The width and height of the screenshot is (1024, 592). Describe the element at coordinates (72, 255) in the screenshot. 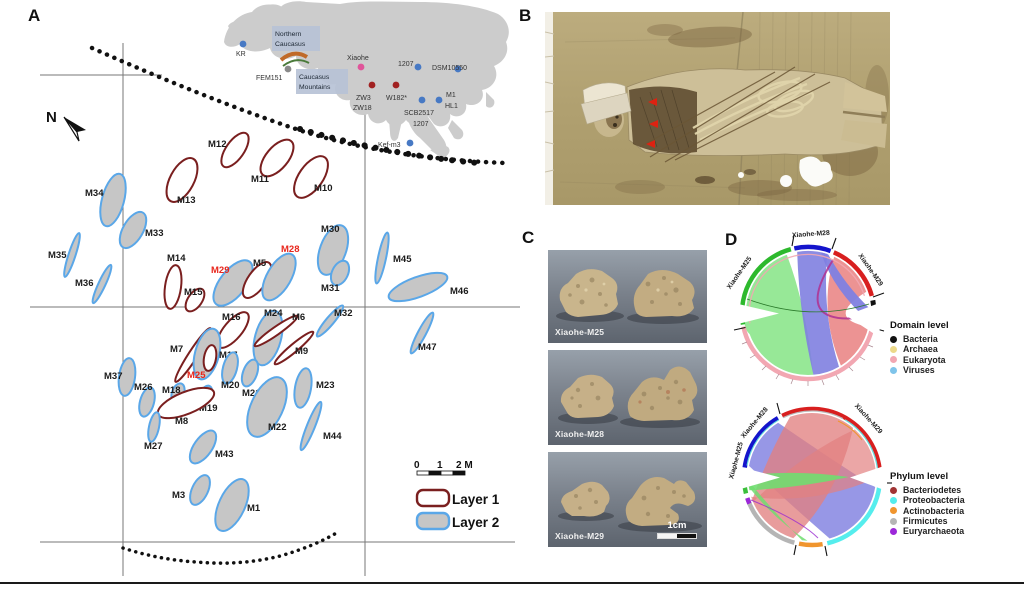

I see `tomb-m35` at that location.